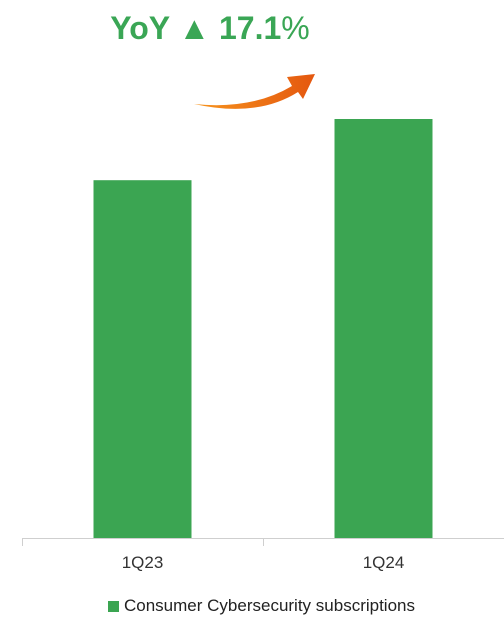  Describe the element at coordinates (250, 28) in the screenshot. I see `yoy-value: 17.1` at that location.